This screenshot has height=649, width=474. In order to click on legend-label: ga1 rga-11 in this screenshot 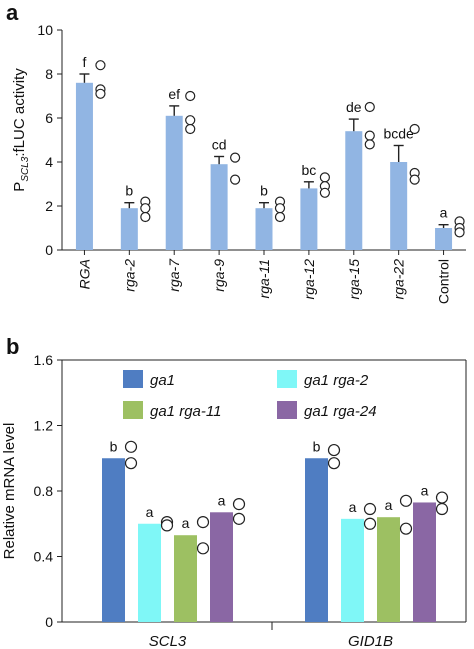, I will do `click(185, 411)`.